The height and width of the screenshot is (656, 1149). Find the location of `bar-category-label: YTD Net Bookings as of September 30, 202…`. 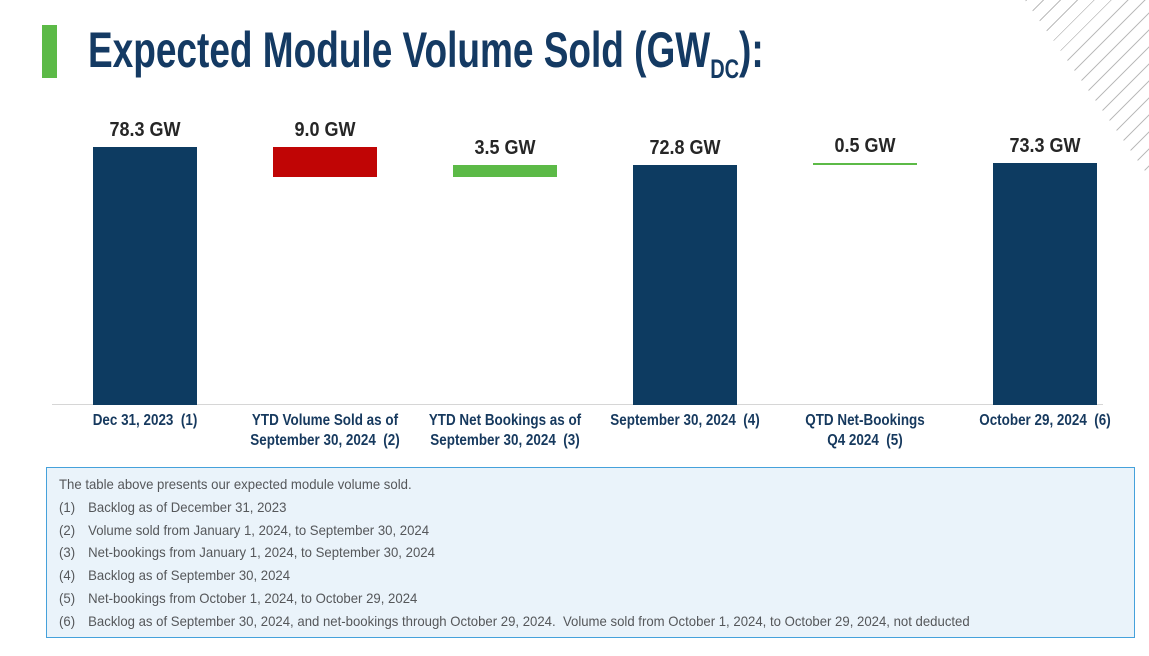

bar-category-label: YTD Net Bookings as of September 30, 202… is located at coordinates (505, 430).